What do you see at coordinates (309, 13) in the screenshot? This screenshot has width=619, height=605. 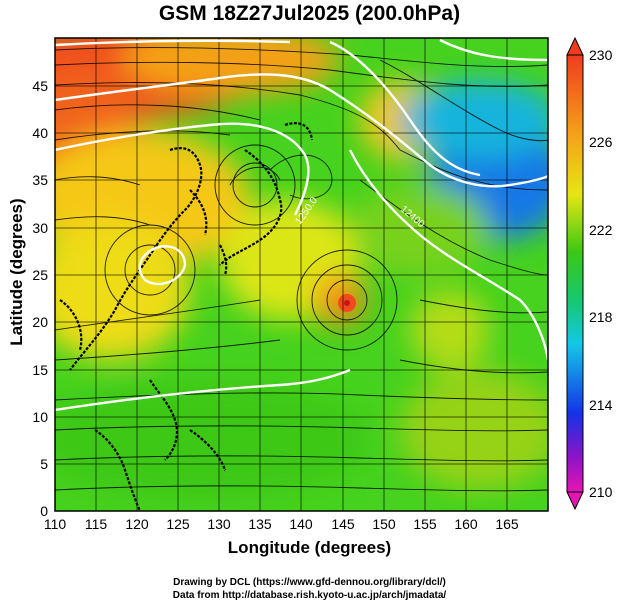 I see `chart-title: GSM 18Z27Jul2025 (200.0hPa)` at bounding box center [309, 13].